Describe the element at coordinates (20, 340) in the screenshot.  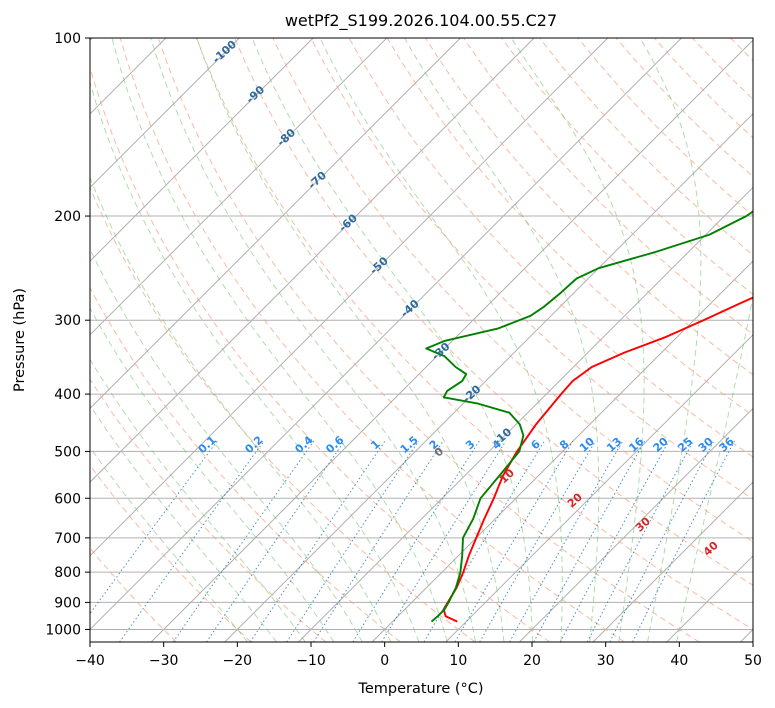
I see `y-axis-label: Pressure (hPa)` at that location.